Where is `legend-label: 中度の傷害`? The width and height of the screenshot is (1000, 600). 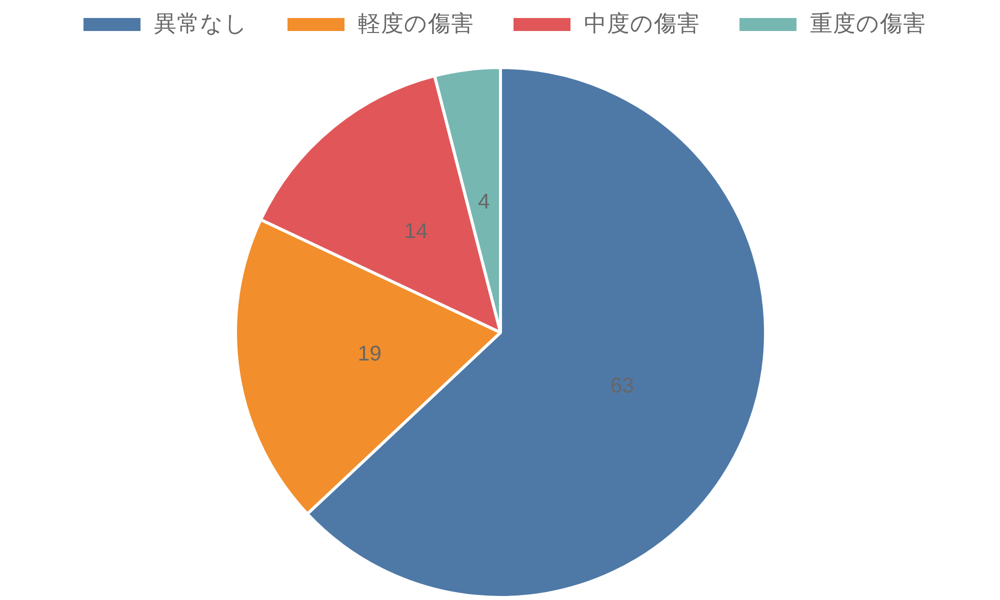 legend-label: 中度の傷害 is located at coordinates (642, 23).